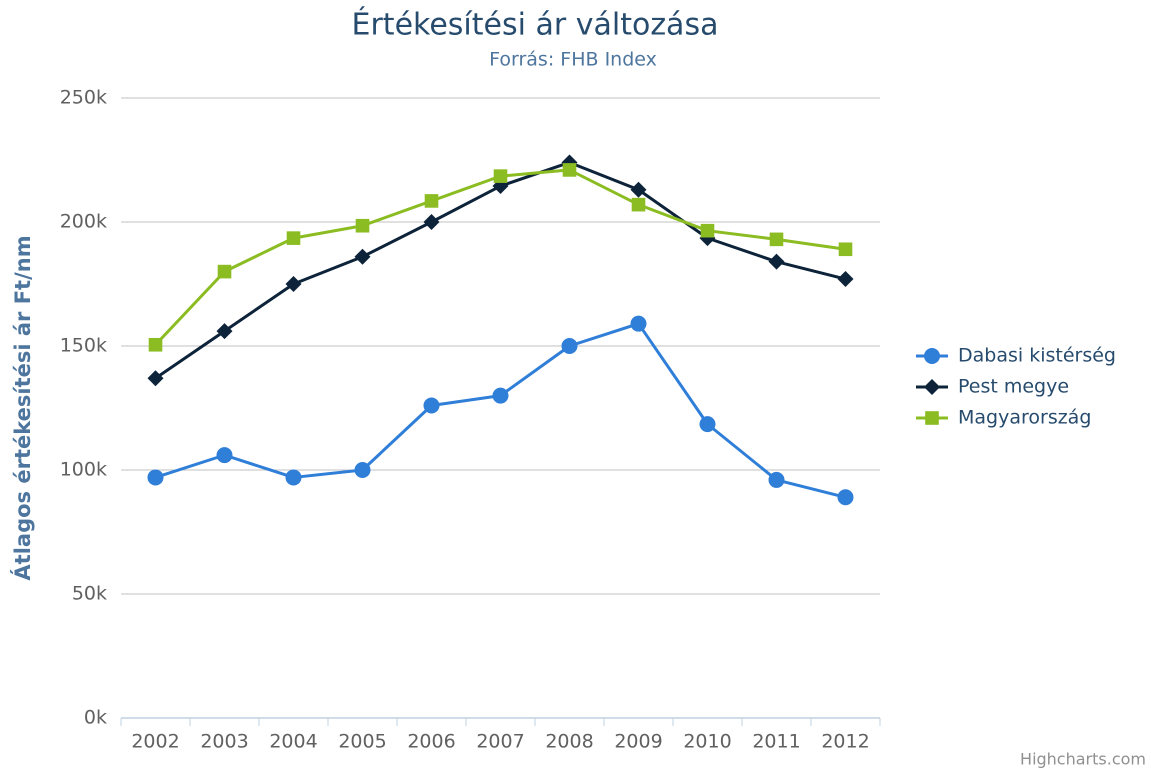 The height and width of the screenshot is (771, 1151). Describe the element at coordinates (707, 742) in the screenshot. I see `x-tick-label: 2010` at that location.